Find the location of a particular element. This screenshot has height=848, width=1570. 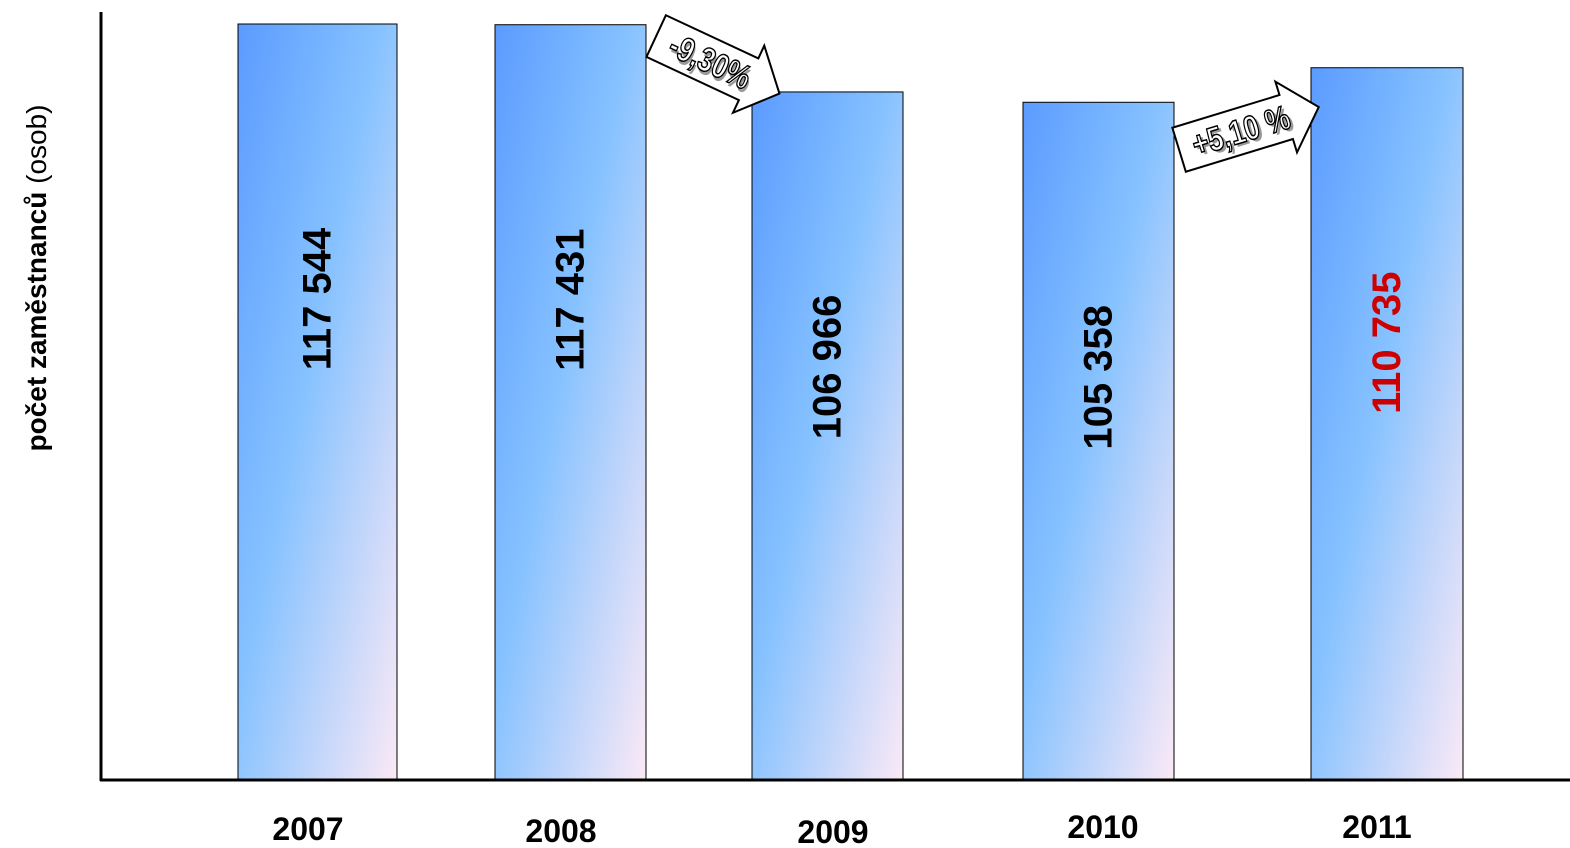

bar-2007 is located at coordinates (317, 401).